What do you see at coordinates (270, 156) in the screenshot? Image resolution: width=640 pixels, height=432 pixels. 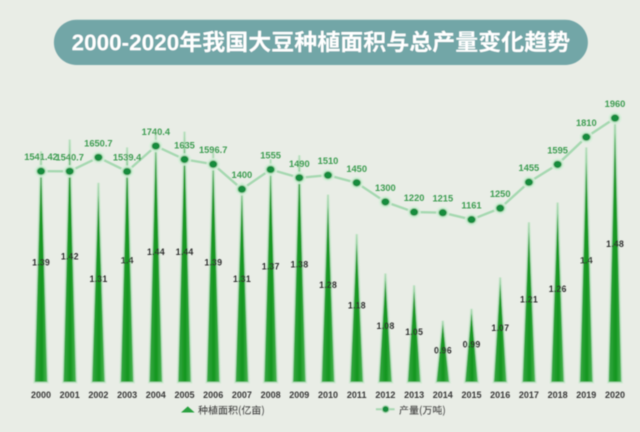 I see `svg-text: 1555` at bounding box center [270, 156].